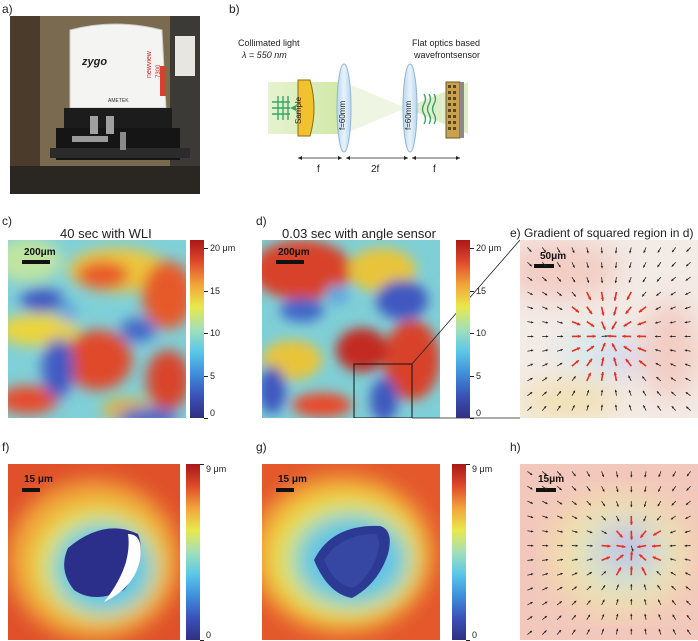  Describe the element at coordinates (383, 390) in the screenshot. I see `selection-square` at that location.